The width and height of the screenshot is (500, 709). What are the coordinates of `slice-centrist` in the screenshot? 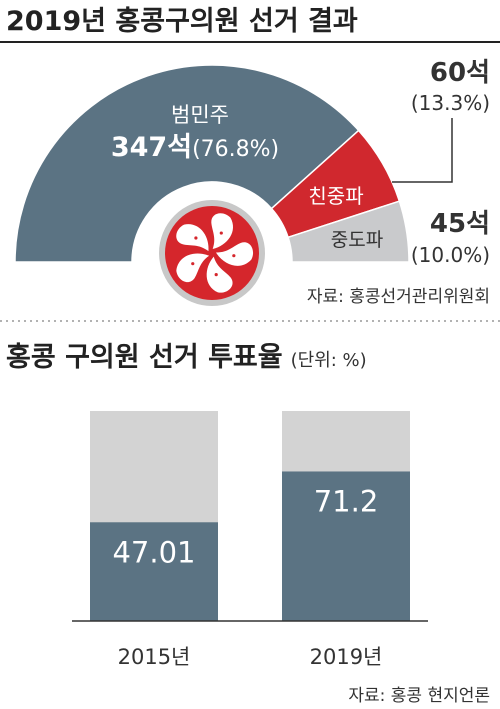 It's located at (348, 231).